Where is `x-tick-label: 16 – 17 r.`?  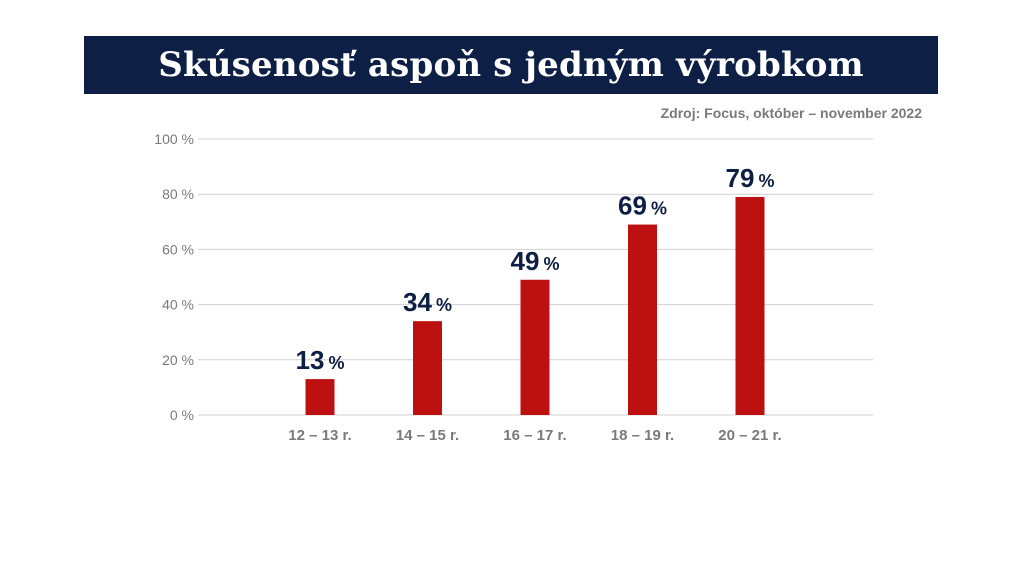 x-tick-label: 16 – 17 r. is located at coordinates (534, 435).